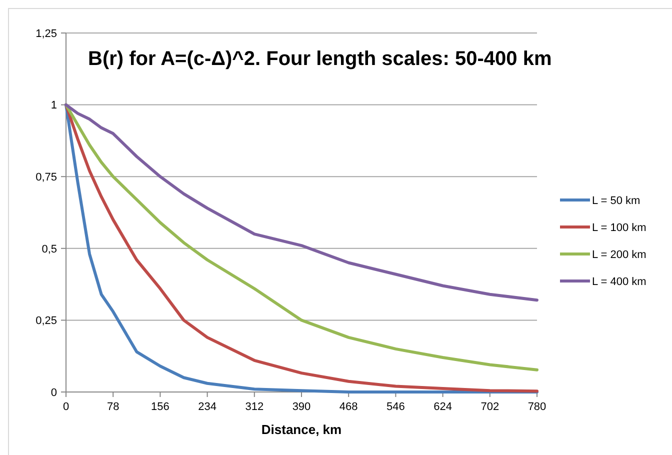  I want to click on x-tick-label: 546, so click(395, 407).